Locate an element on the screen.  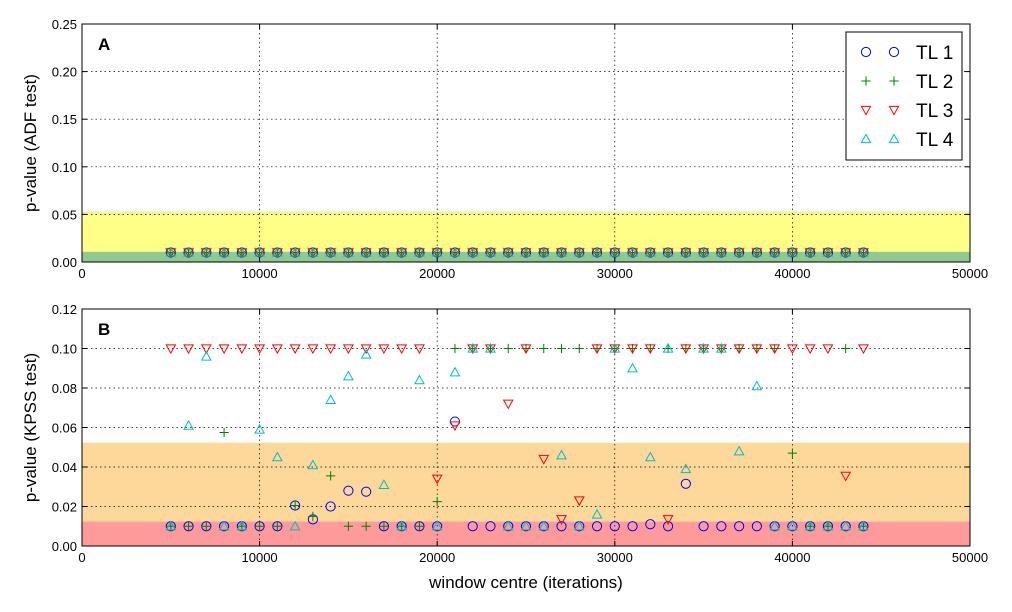
y-tick-label: 0.05 is located at coordinates (64, 214).